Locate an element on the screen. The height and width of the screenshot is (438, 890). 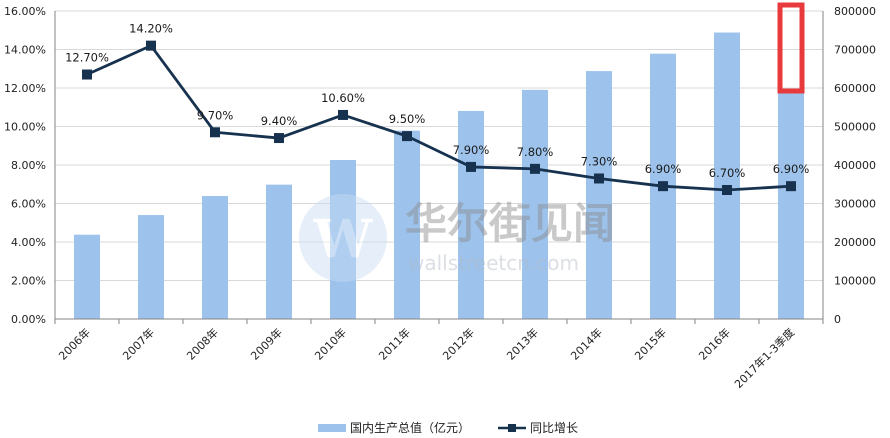
watermark-logo-letter: W is located at coordinates (343, 239).